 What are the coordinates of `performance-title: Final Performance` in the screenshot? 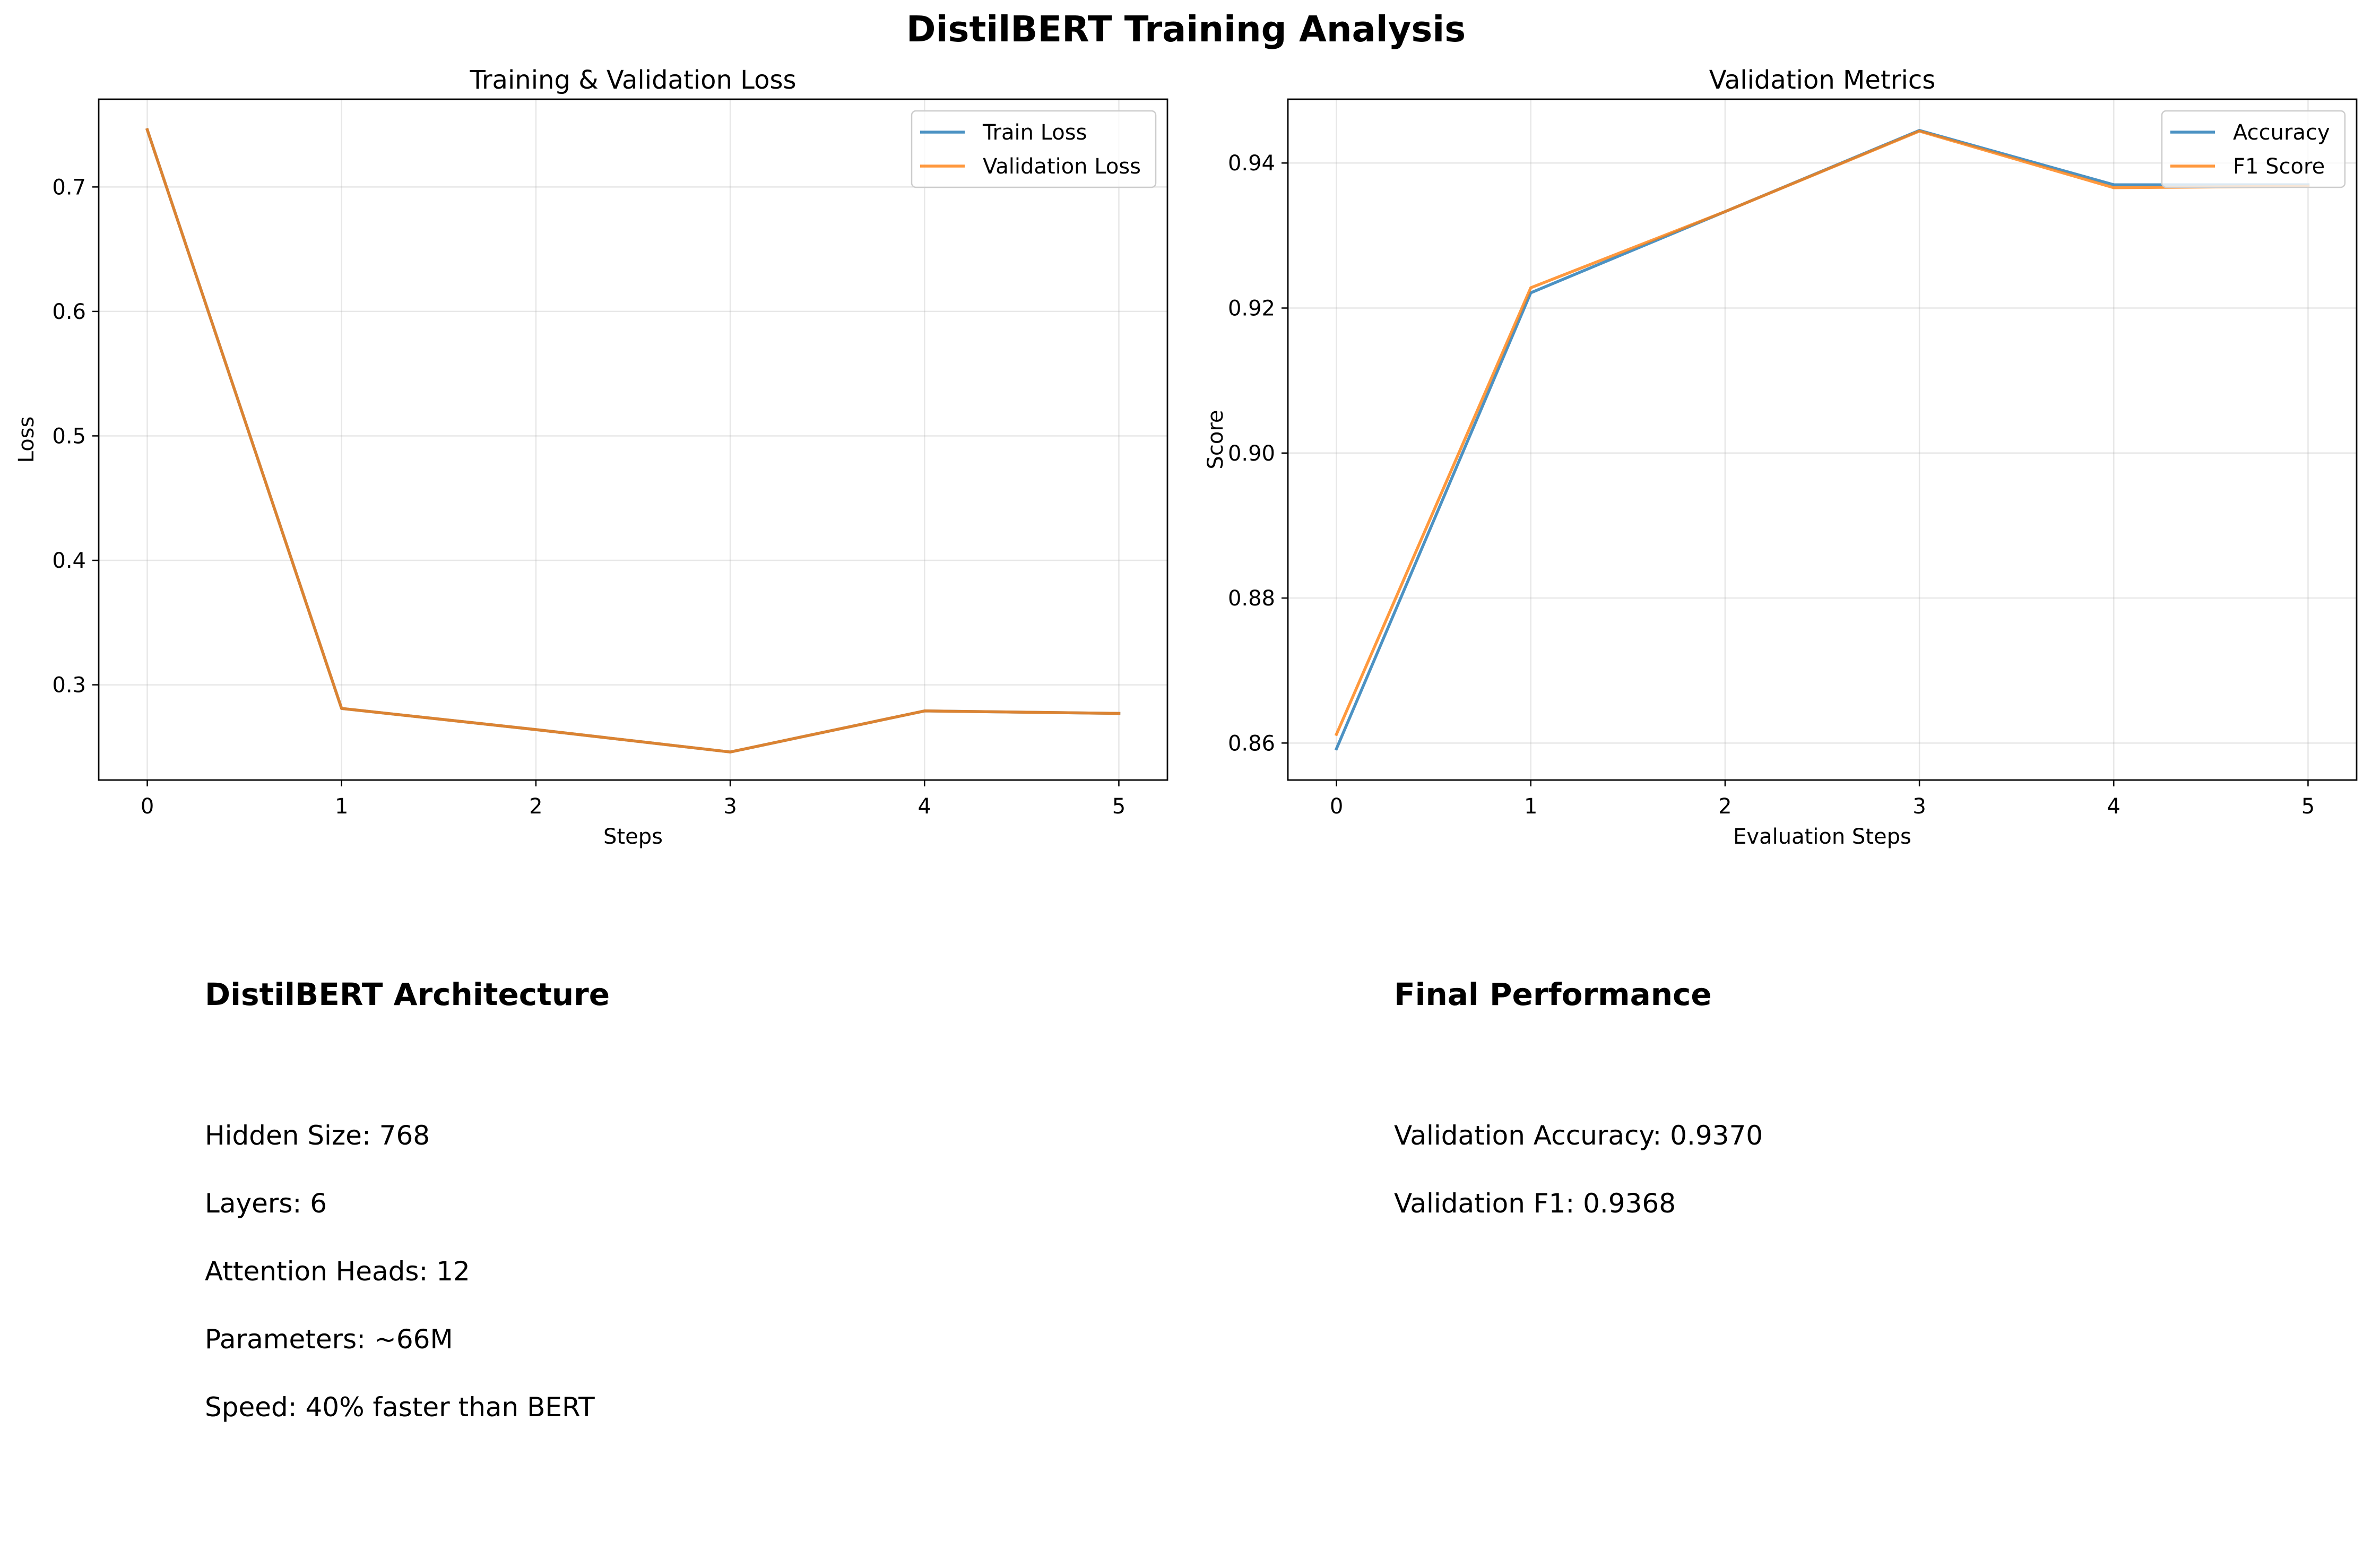 It's located at (1553, 994).